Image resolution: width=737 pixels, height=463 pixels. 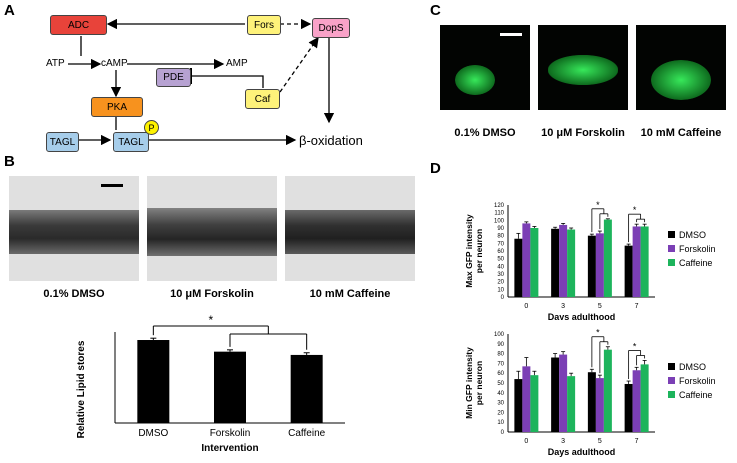 What do you see at coordinates (331, 140) in the screenshot?
I see `beta-oxidation-label: β-oxidation` at bounding box center [331, 140].